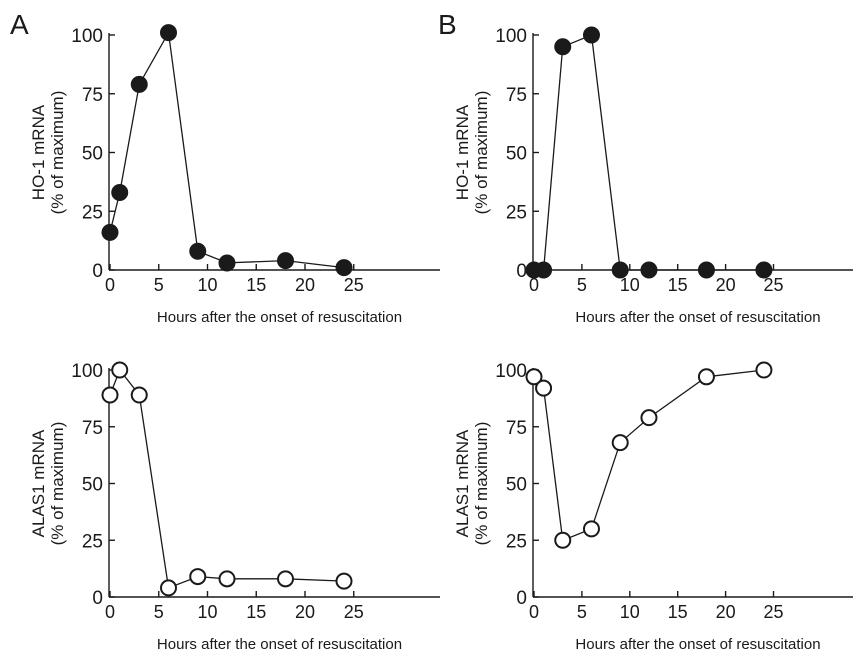  Describe the element at coordinates (92, 212) in the screenshot. I see `chart-0-y-tick-label: 25` at that location.